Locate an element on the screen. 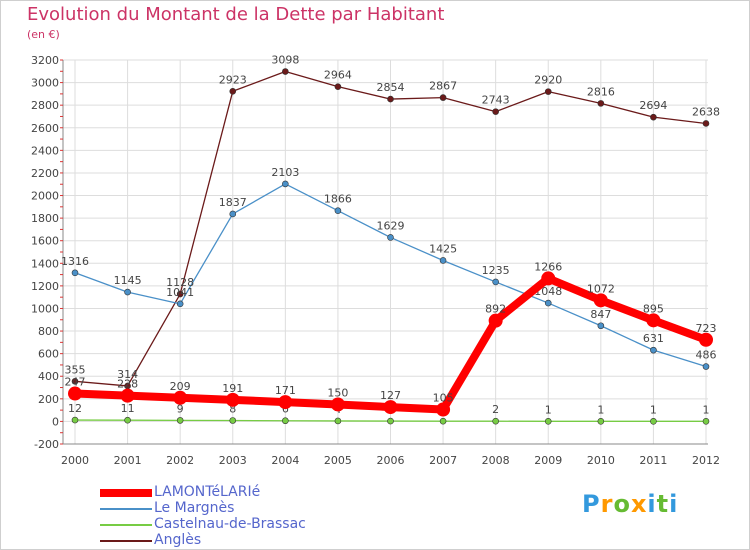 This screenshot has width=750, height=550. data-label: 11 is located at coordinates (128, 408).